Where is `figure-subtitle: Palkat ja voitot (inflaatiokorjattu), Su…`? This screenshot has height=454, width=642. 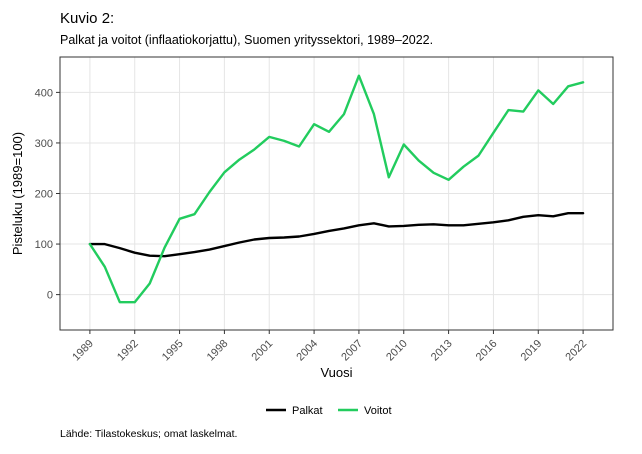 figure-subtitle: Palkat ja voitot (inflaatiokorjattu), Su… is located at coordinates (247, 40).